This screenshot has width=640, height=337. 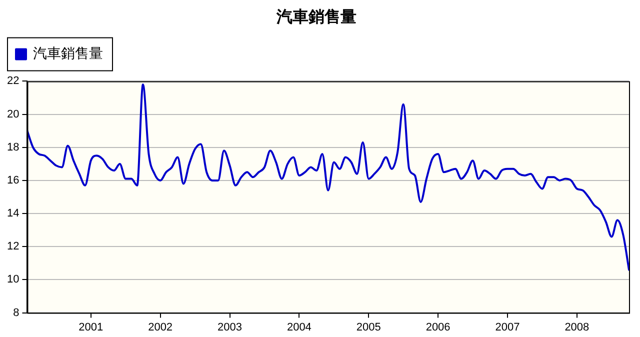 What do you see at coordinates (91, 327) in the screenshot?
I see `x-tick-label: 2001` at bounding box center [91, 327].